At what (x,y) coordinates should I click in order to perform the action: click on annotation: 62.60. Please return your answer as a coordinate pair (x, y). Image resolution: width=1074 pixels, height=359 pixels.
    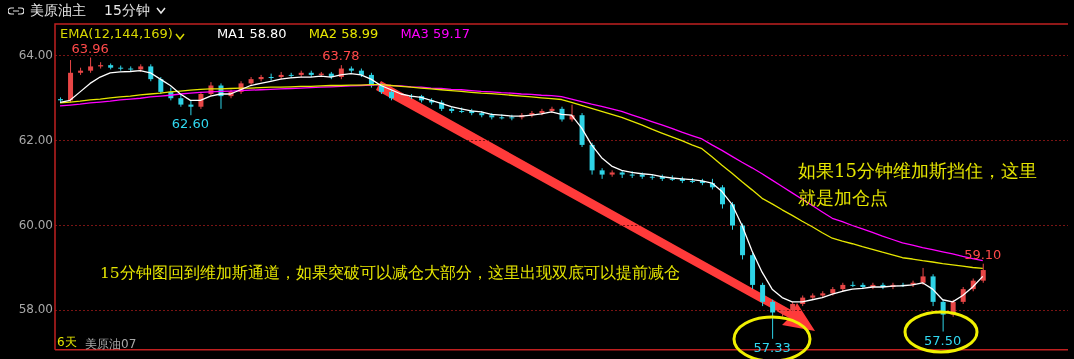
    Looking at the image, I should click on (190, 124).